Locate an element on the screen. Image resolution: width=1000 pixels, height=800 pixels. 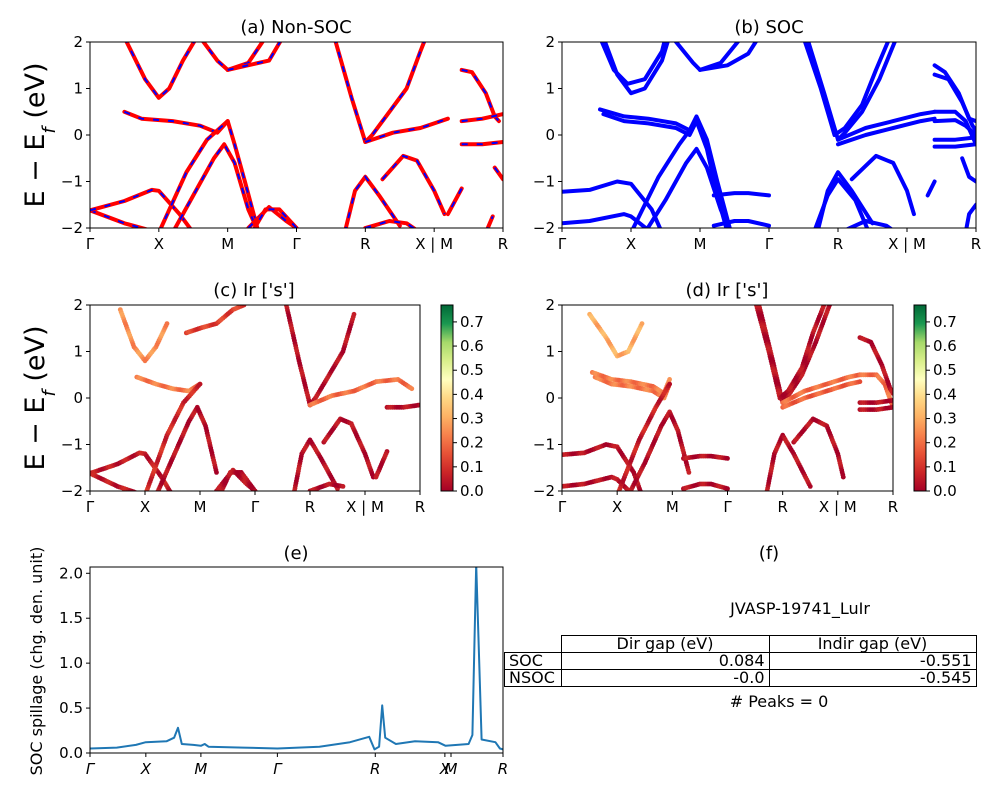
spillage-line is located at coordinates (296, 659).